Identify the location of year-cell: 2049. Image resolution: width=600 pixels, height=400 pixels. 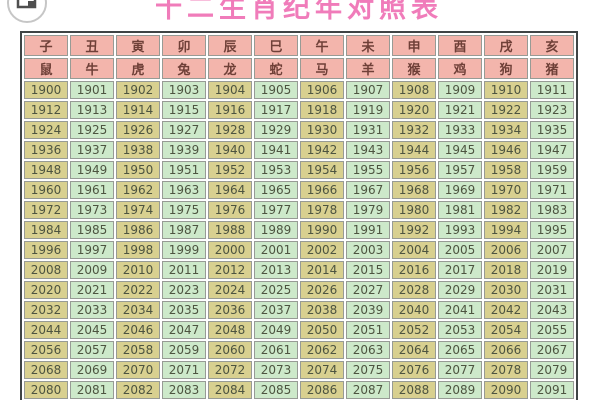
(276, 330).